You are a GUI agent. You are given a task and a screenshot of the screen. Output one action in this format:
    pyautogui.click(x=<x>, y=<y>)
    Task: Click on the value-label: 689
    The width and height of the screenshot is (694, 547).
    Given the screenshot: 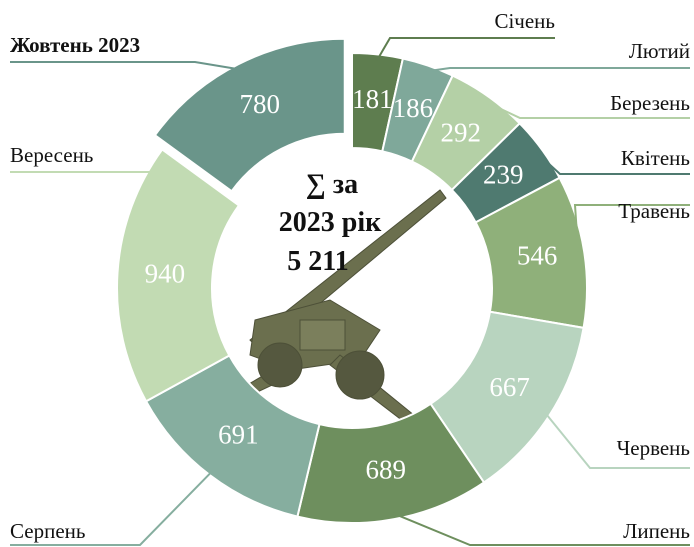 What is the action you would take?
    pyautogui.click(x=385, y=470)
    